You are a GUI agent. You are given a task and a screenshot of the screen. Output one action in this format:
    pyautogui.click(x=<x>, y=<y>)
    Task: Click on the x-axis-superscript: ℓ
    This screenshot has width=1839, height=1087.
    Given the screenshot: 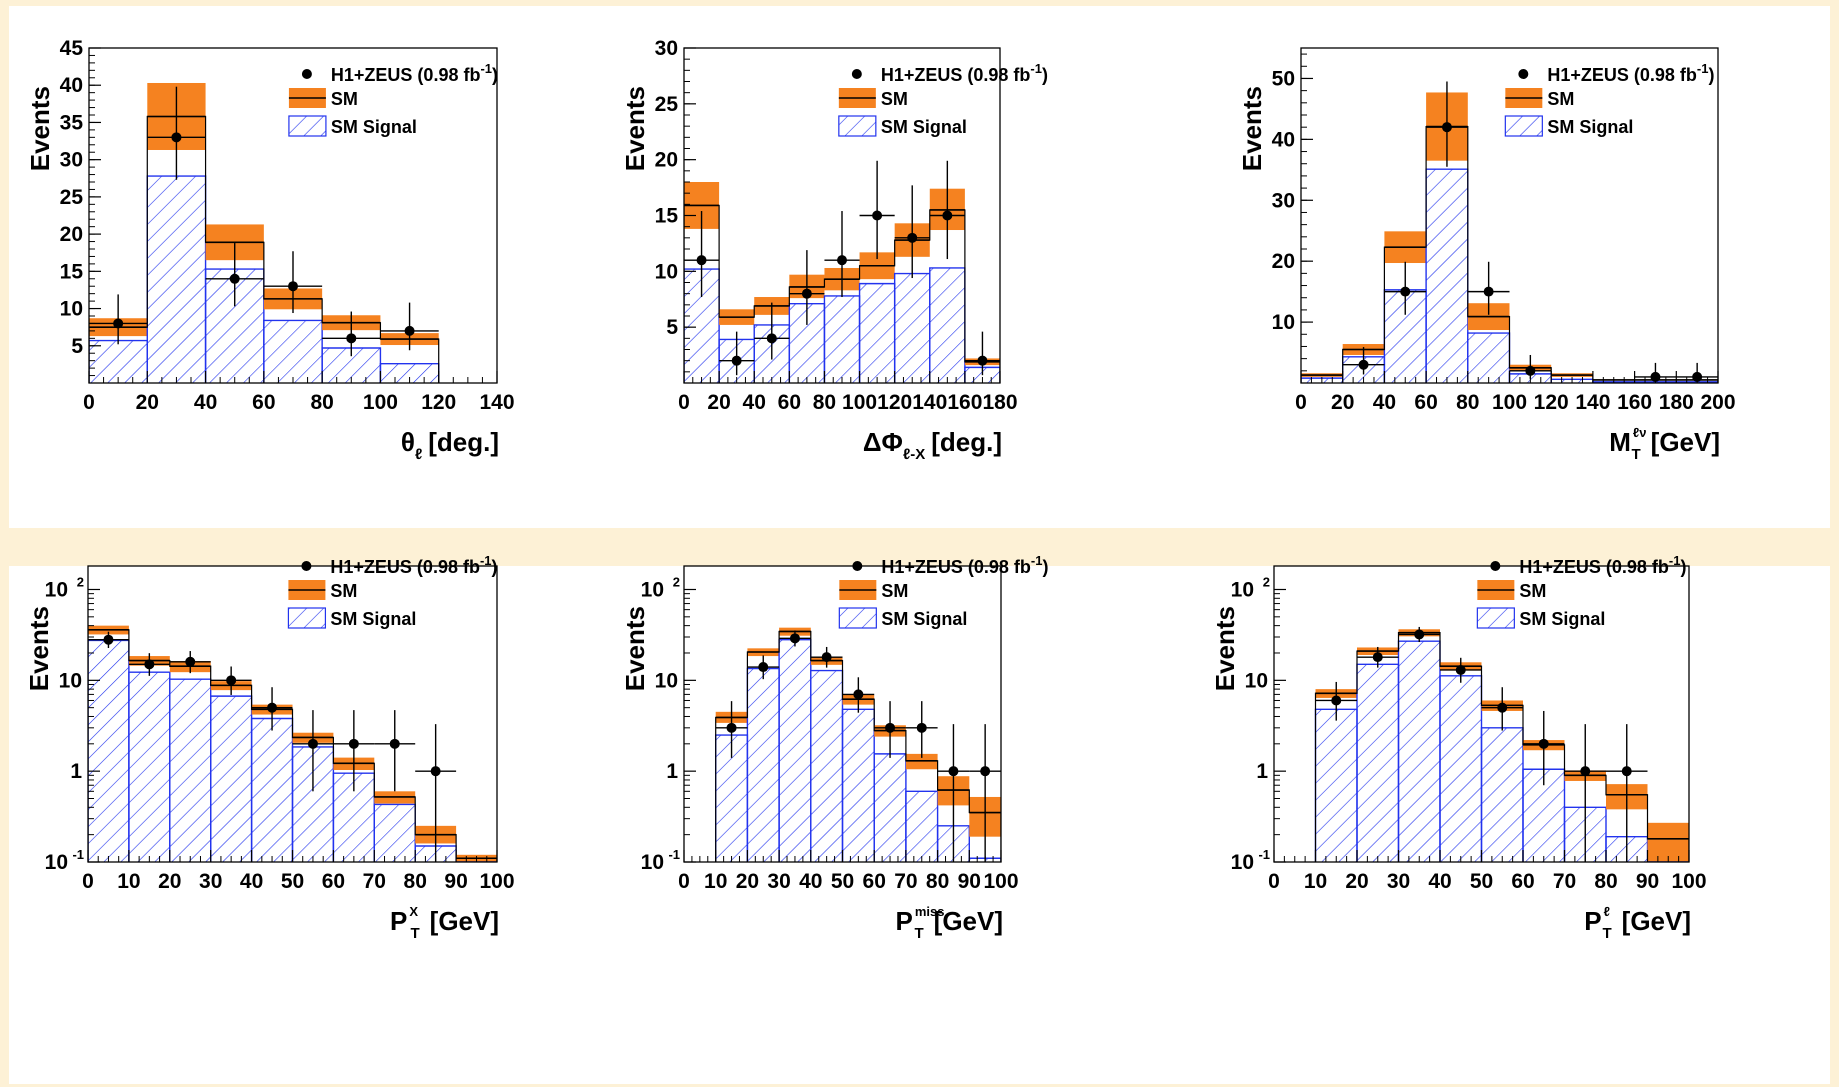 What is the action you would take?
    pyautogui.click(x=1607, y=911)
    